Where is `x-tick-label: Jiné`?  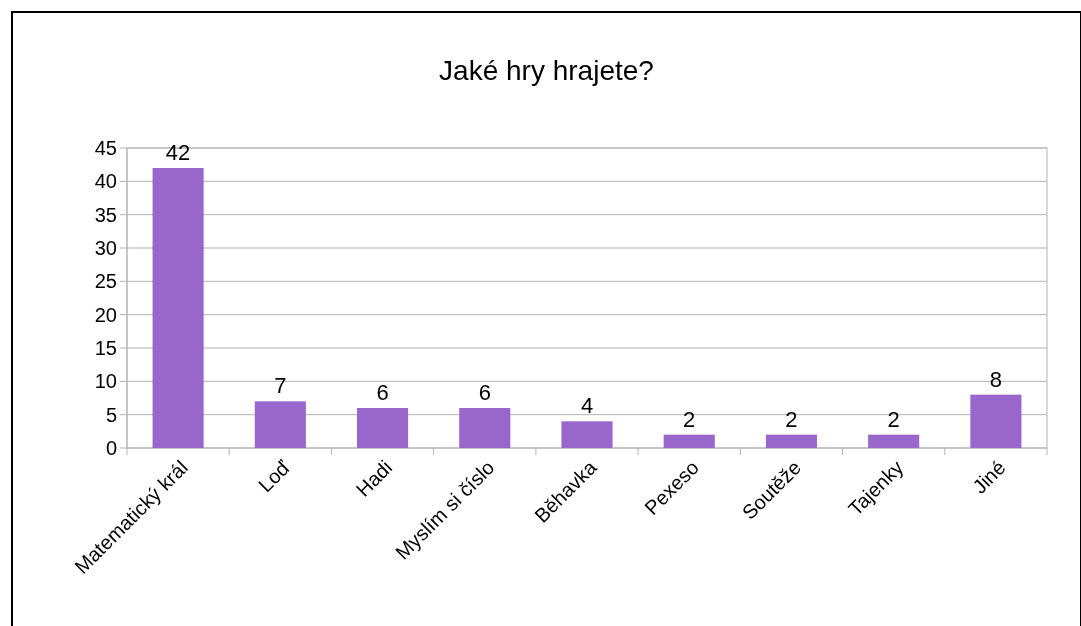
x-tick-label: Jiné is located at coordinates (989, 477).